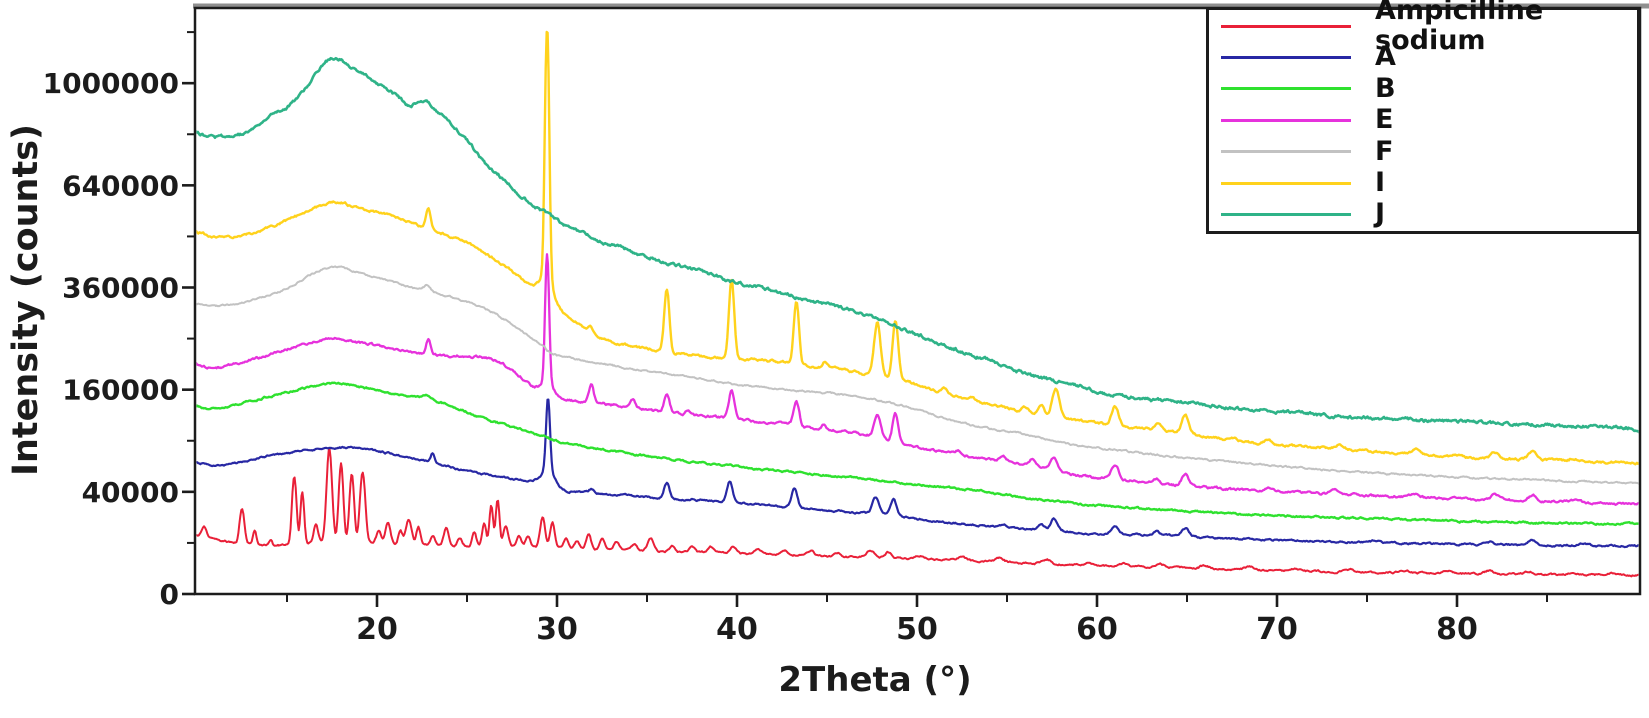 The image size is (1649, 718). Describe the element at coordinates (1097, 629) in the screenshot. I see `x-tick-label: 60` at that location.